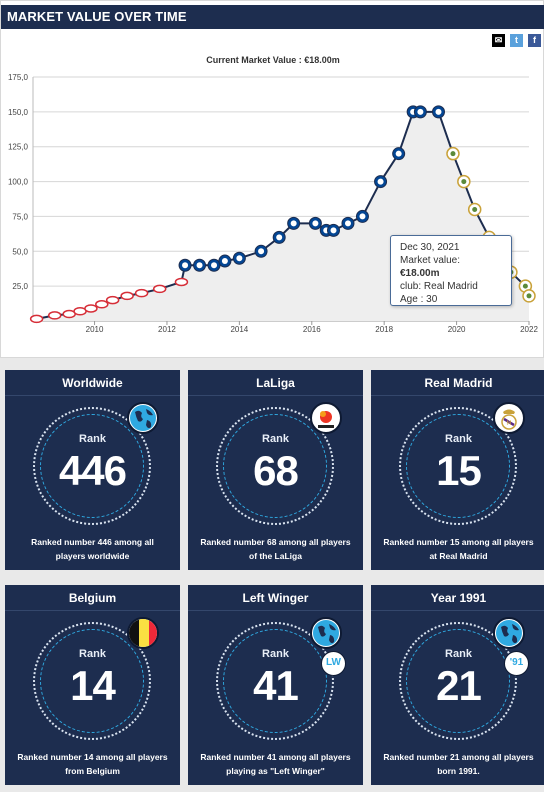  Describe the element at coordinates (516, 663) in the screenshot. I see `birth-year-tag: '91` at that location.